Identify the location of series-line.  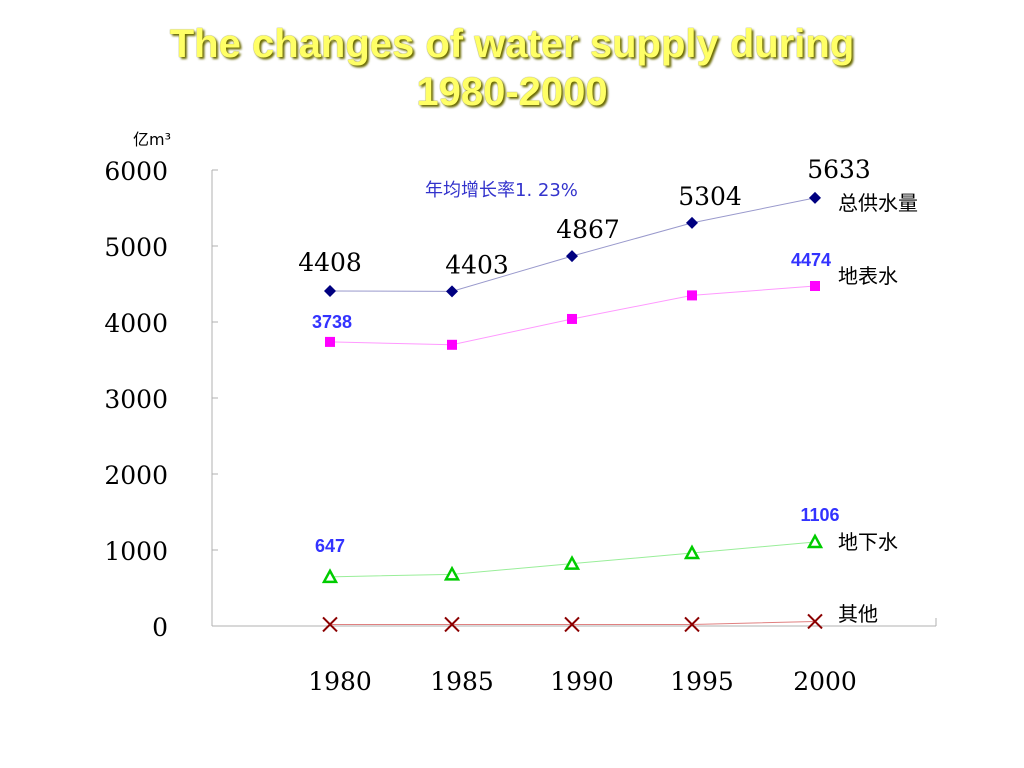
(572, 244).